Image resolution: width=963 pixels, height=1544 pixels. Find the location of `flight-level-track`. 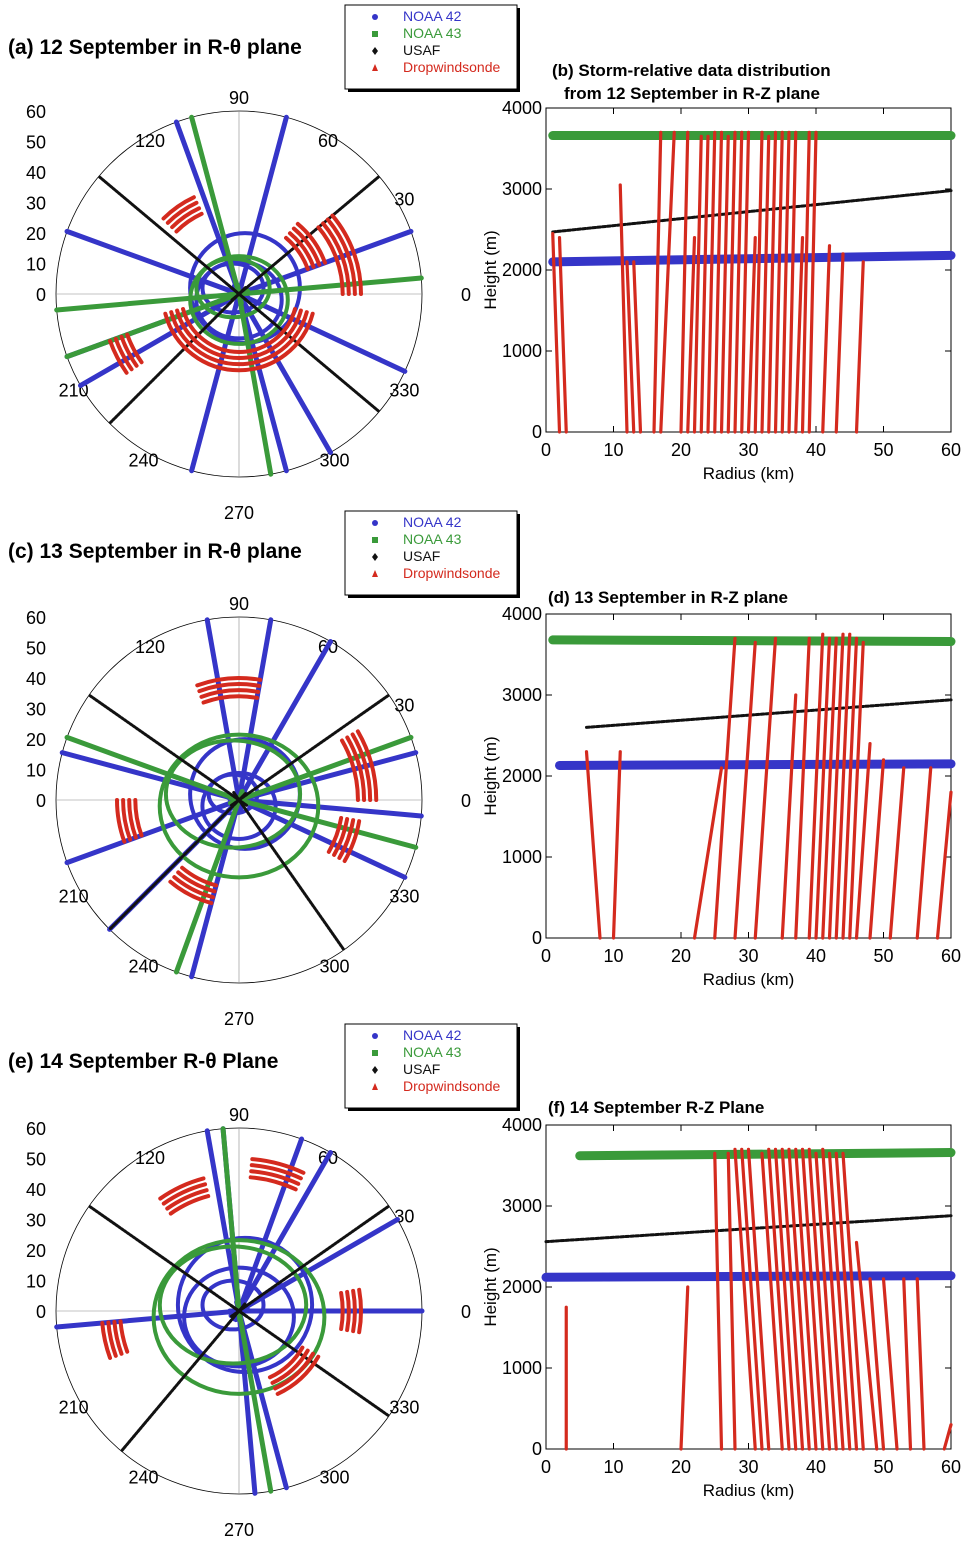

flight-level-track is located at coordinates (752, 211).